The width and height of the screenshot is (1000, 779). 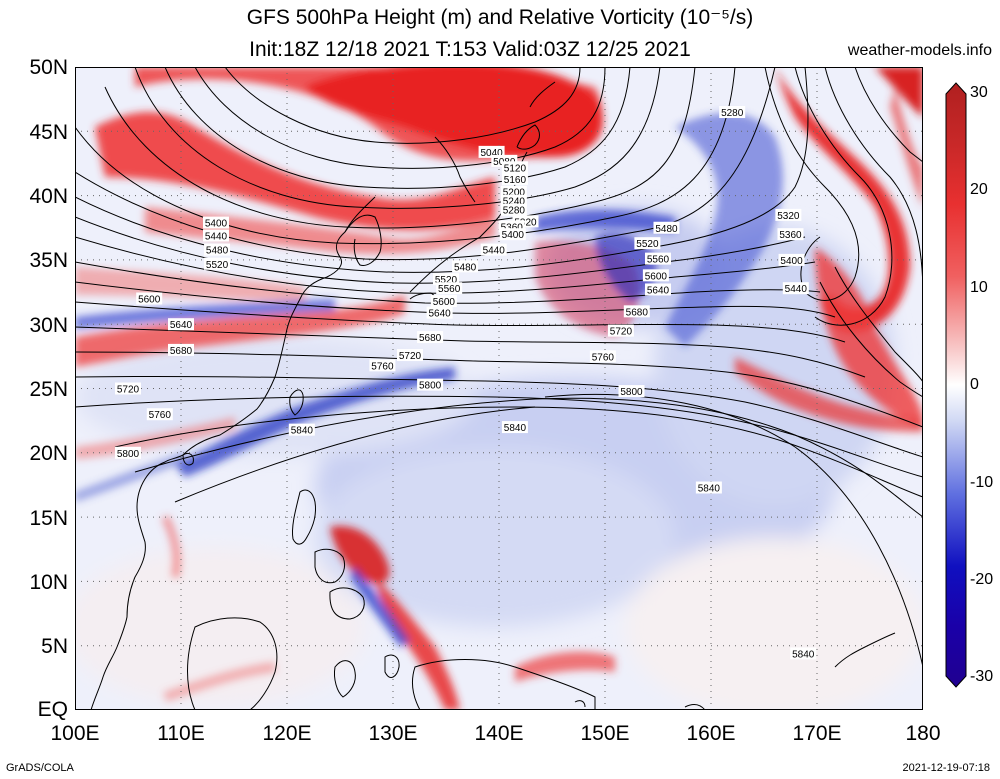 What do you see at coordinates (513, 192) in the screenshot?
I see `contour-label: 5200` at bounding box center [513, 192].